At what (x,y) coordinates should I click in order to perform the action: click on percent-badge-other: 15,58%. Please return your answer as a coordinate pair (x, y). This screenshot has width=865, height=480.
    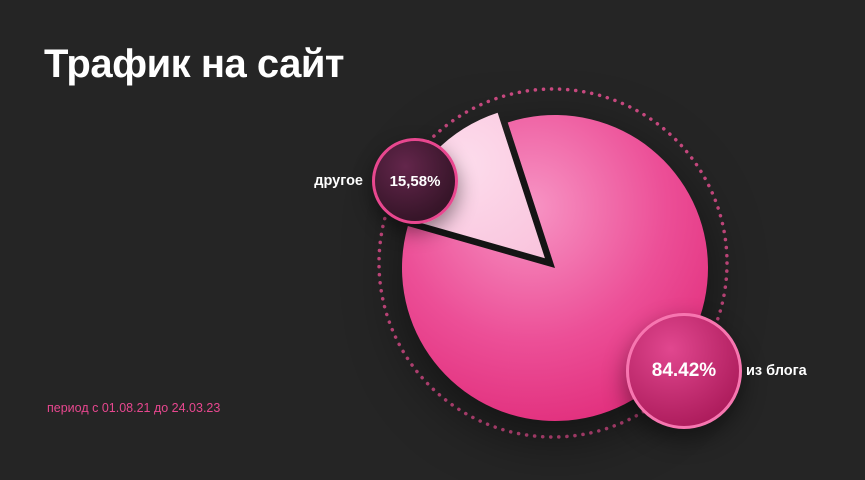
    Looking at the image, I should click on (415, 181).